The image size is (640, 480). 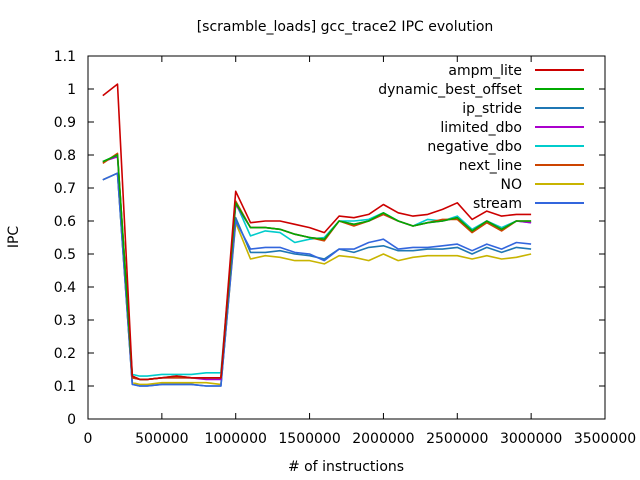 What do you see at coordinates (492, 109) in the screenshot?
I see `legend-label-ip-stride: ip_stride` at bounding box center [492, 109].